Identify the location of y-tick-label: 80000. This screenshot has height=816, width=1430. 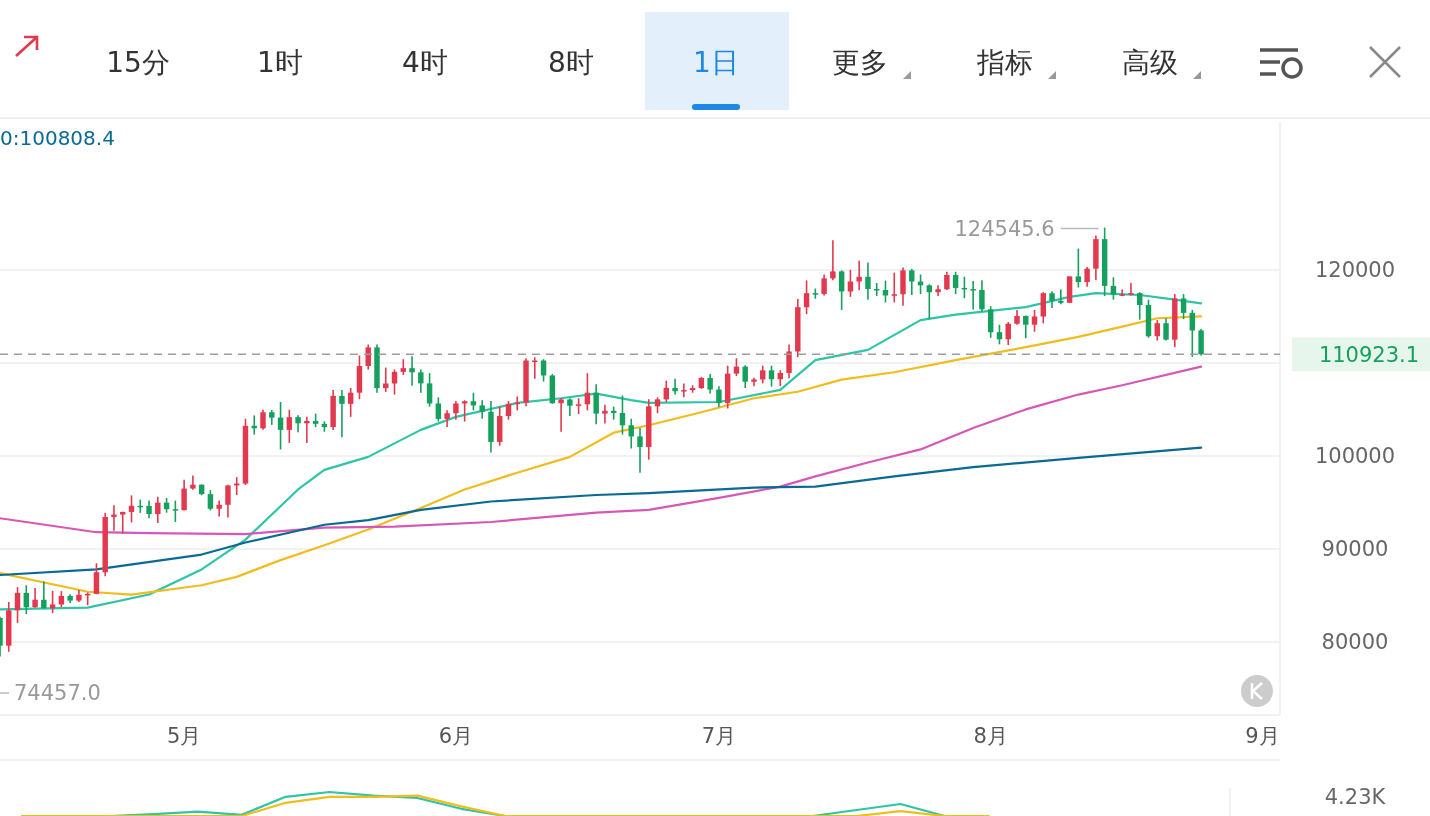
(1355, 641).